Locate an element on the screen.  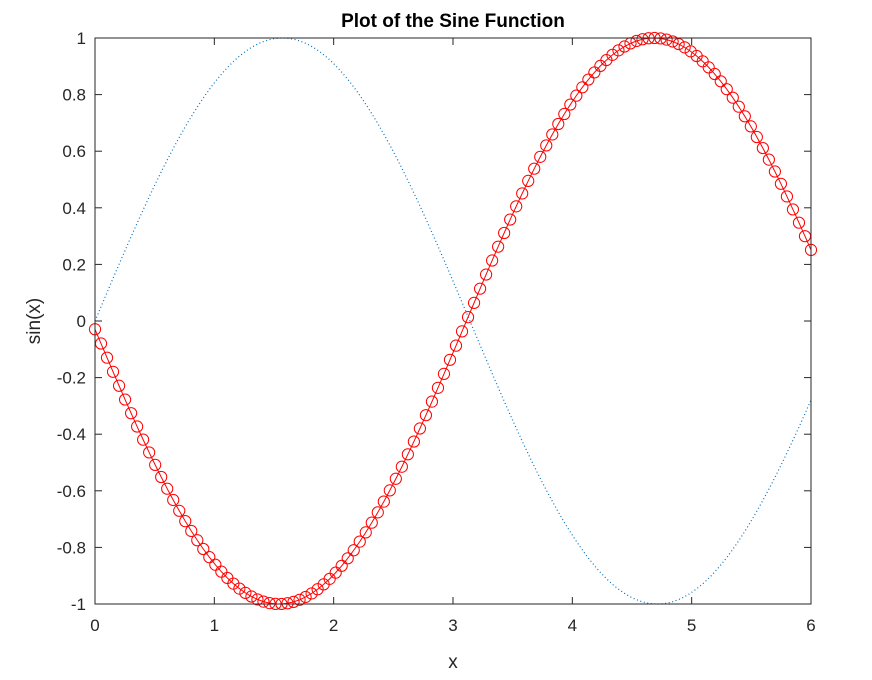
y-tick-label: -0.6 is located at coordinates (71, 491).